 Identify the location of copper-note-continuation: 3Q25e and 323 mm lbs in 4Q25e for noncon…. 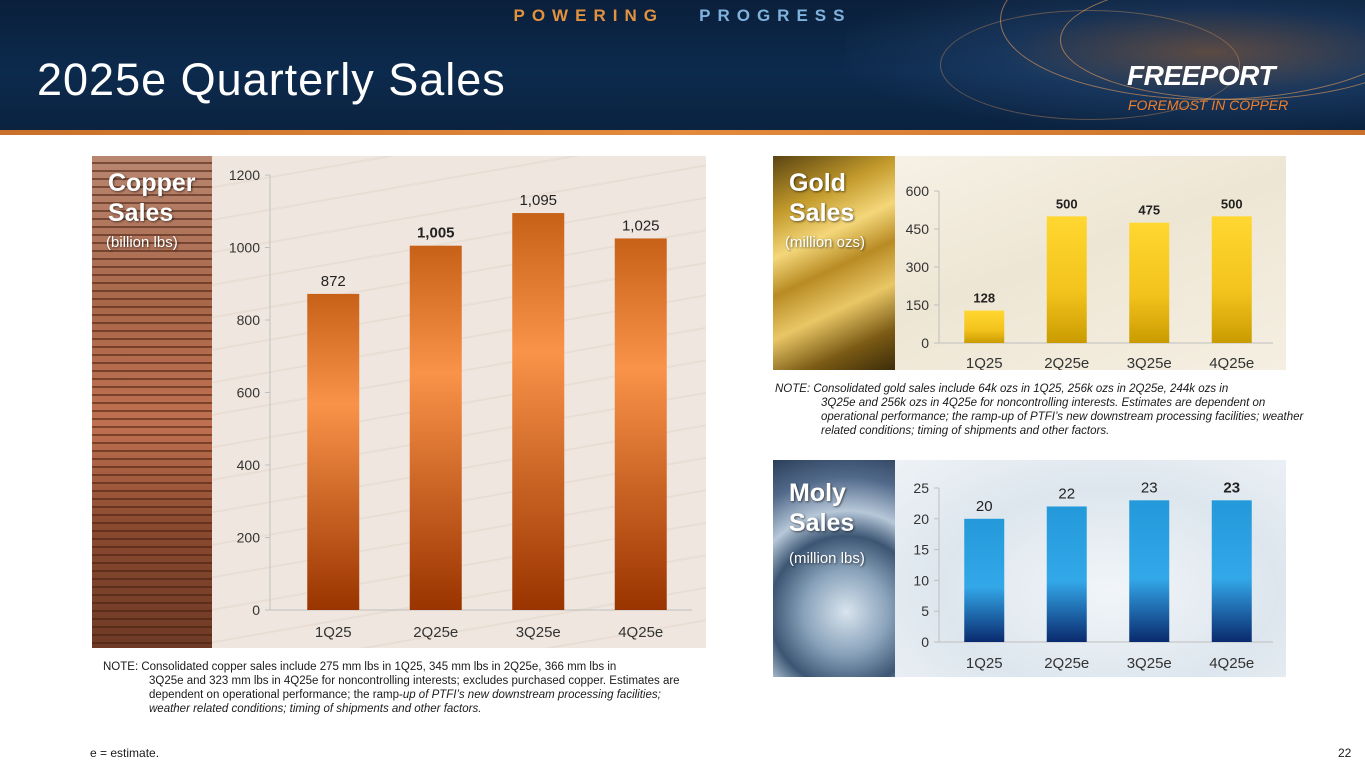
(403, 695).